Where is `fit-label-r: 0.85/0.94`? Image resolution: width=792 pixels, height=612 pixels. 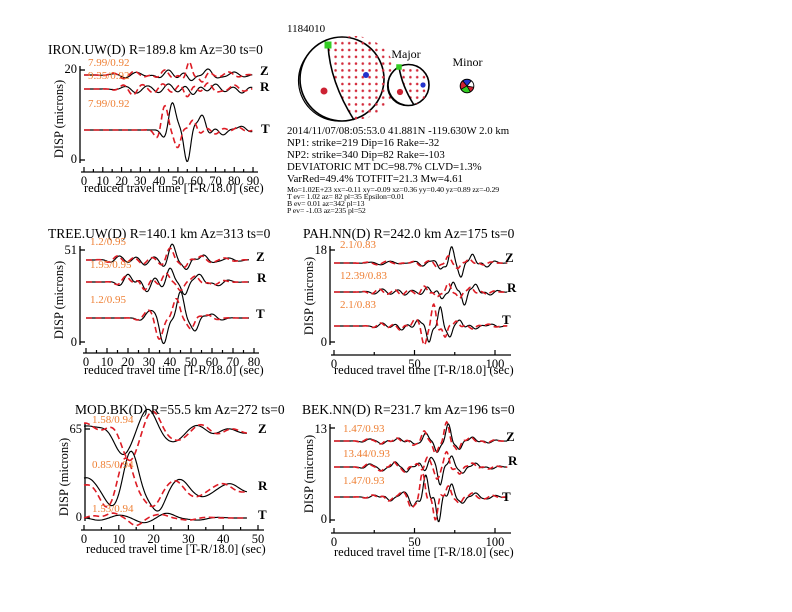
fit-label-r: 0.85/0.94 is located at coordinates (113, 465).